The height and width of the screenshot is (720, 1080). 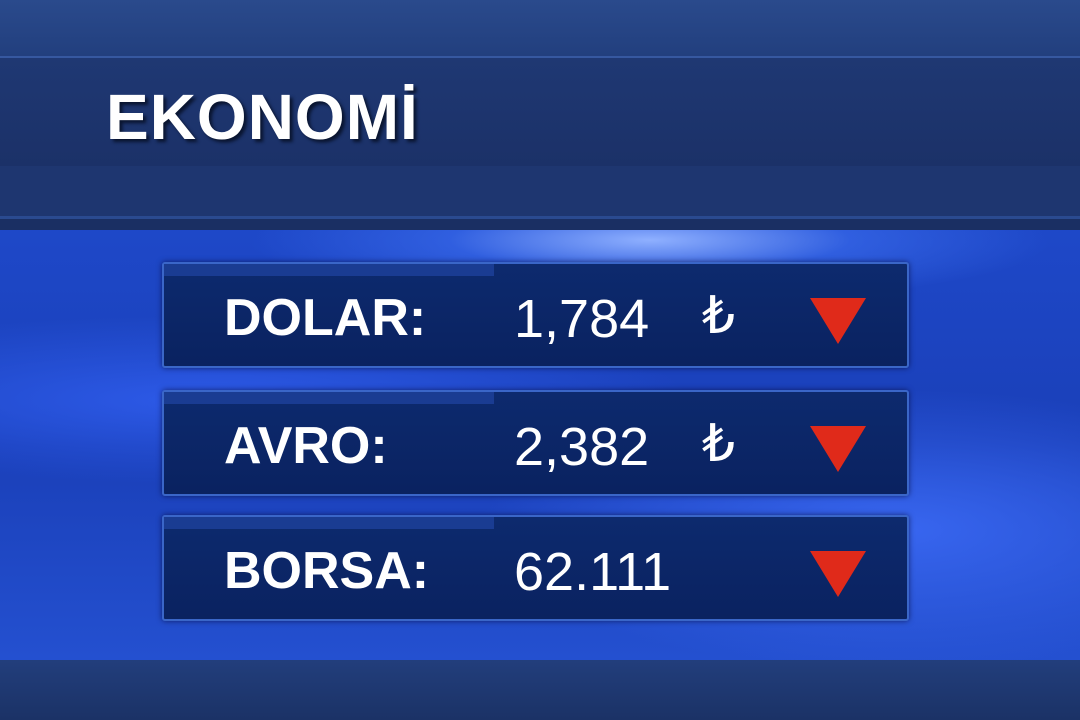 I want to click on row-label: AVRO:, so click(x=306, y=446).